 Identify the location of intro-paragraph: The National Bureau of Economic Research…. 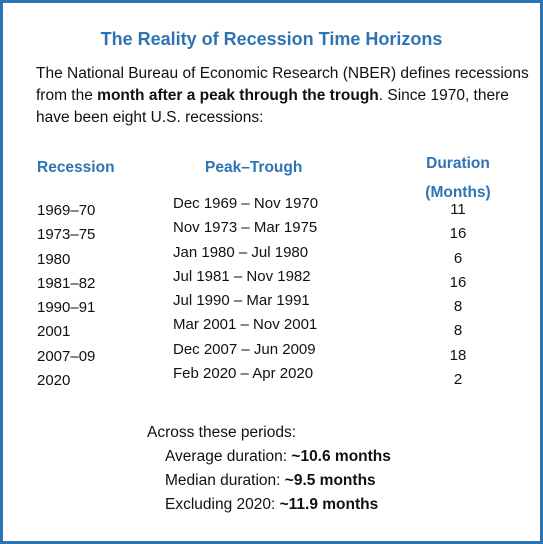
(286, 96).